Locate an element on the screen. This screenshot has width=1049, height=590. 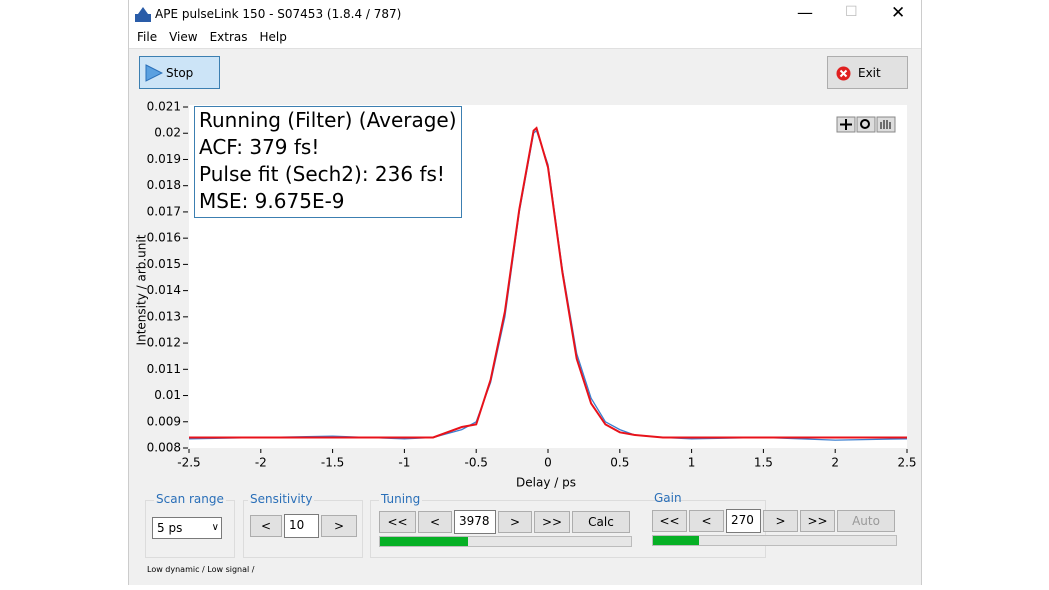
group-label: Sensitivity is located at coordinates (281, 499).